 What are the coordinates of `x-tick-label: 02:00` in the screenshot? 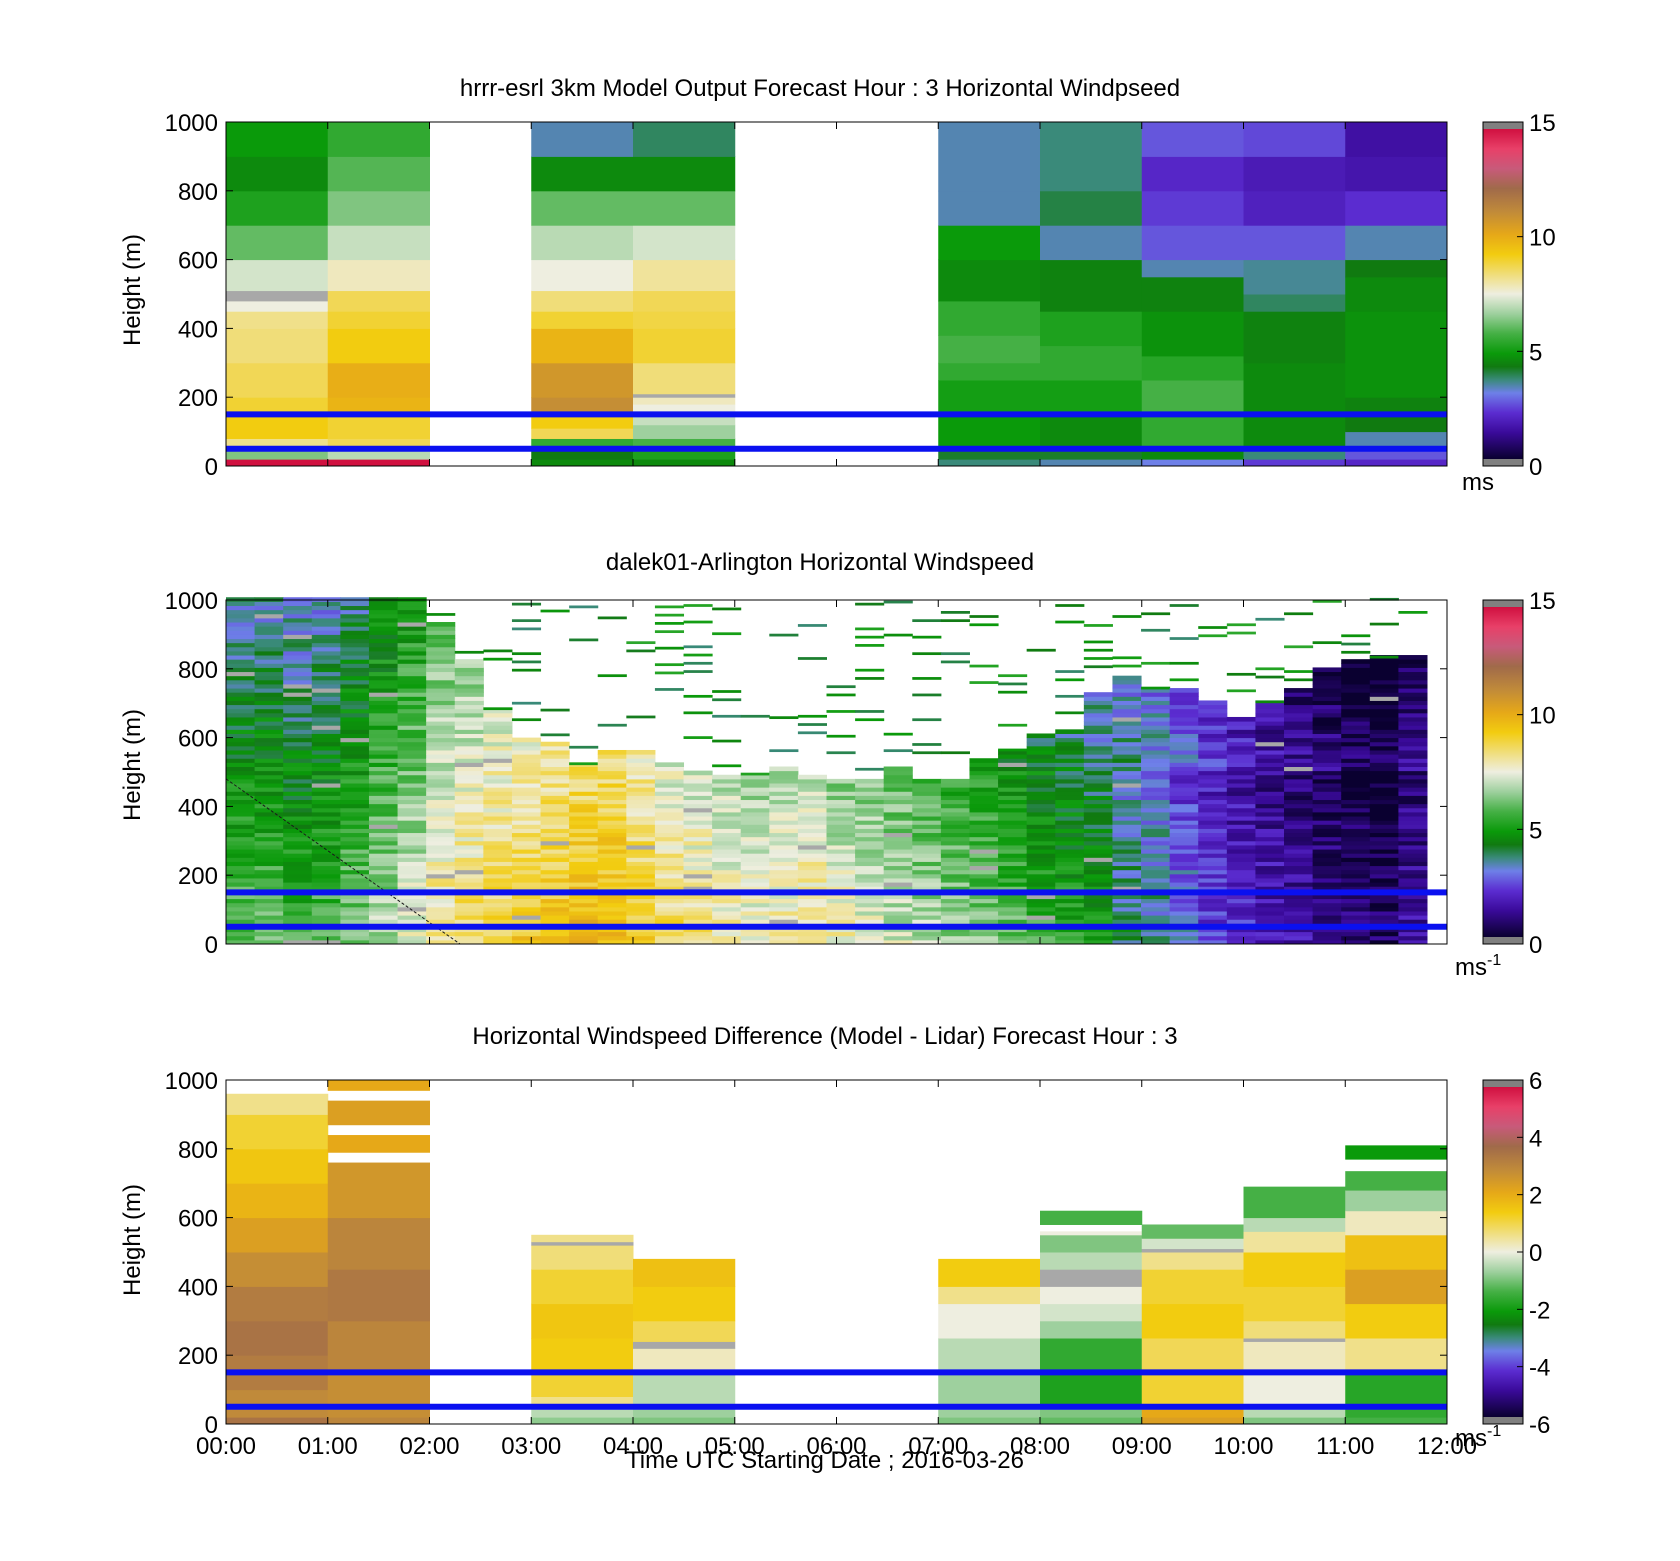 It's located at (429, 1446).